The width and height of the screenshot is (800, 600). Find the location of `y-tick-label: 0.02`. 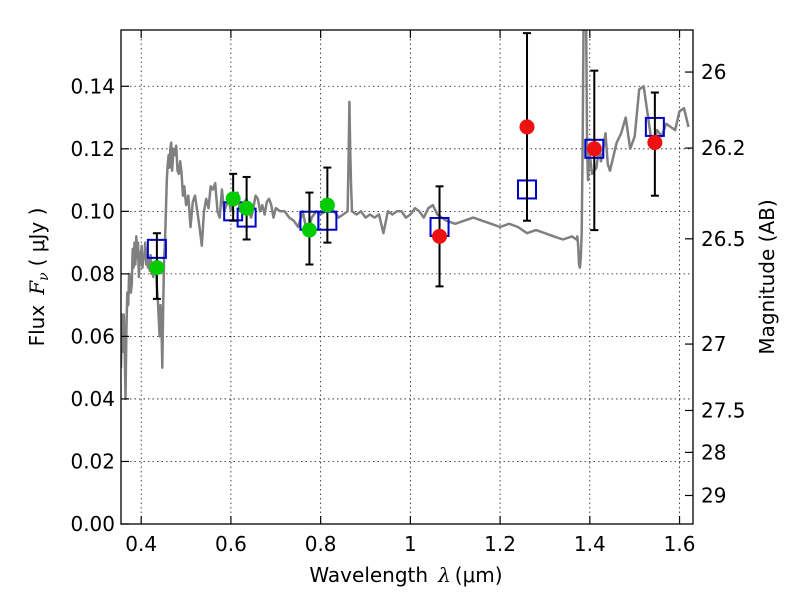

y-tick-label: 0.02 is located at coordinates (92, 461).